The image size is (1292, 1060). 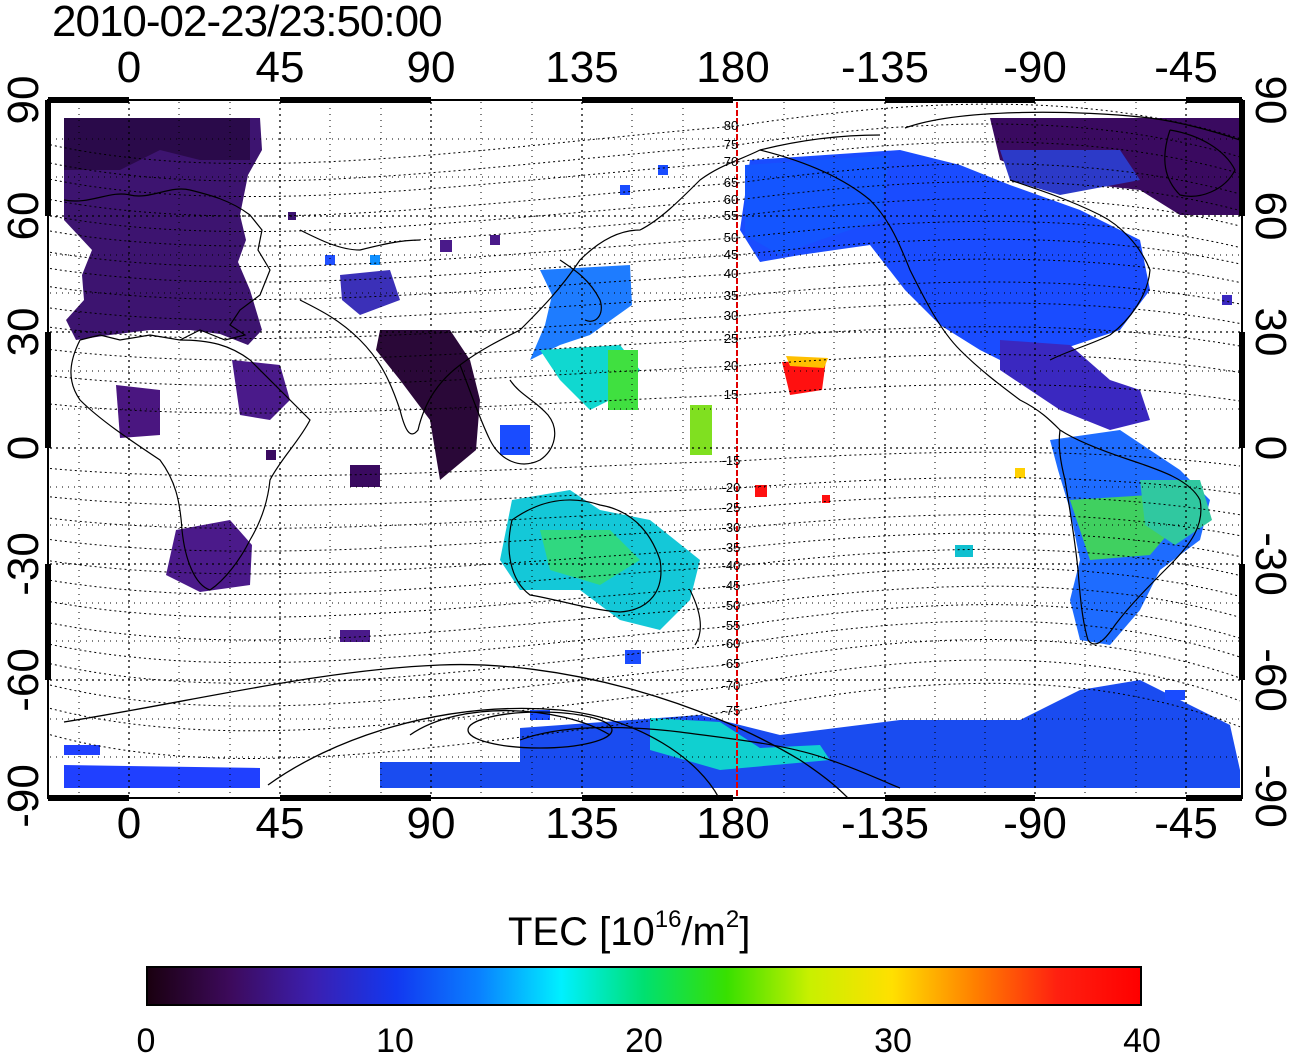 I want to click on tick-bottom-label: 180, so click(x=733, y=823).